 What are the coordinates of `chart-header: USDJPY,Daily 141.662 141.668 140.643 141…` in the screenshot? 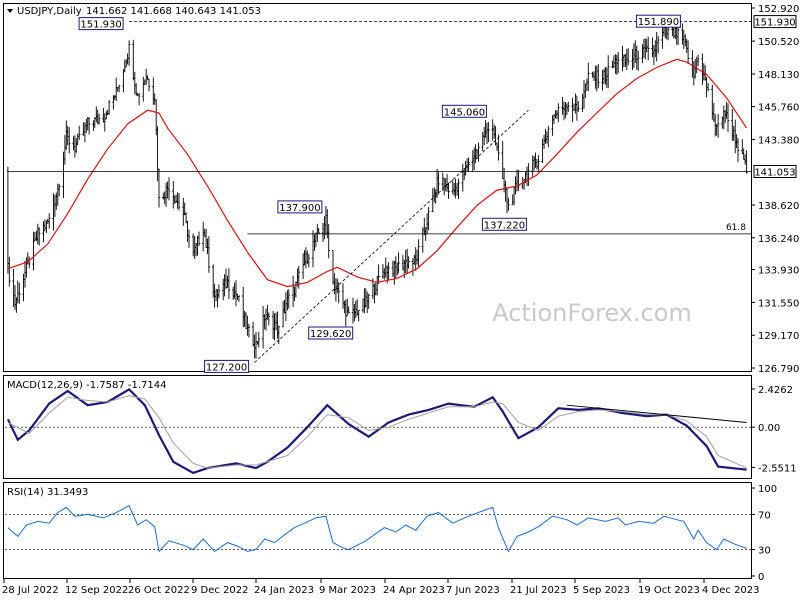 It's located at (134, 11).